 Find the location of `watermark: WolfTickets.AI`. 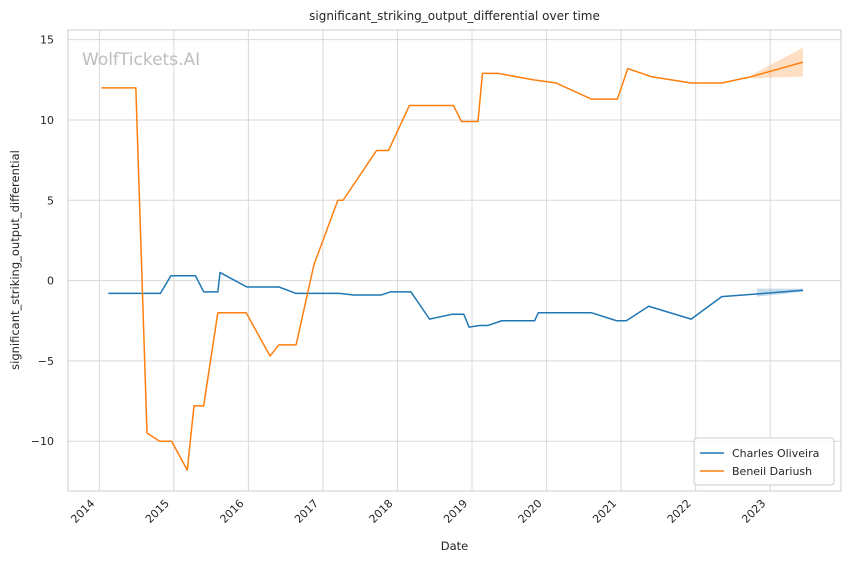

watermark: WolfTickets.AI is located at coordinates (141, 60).